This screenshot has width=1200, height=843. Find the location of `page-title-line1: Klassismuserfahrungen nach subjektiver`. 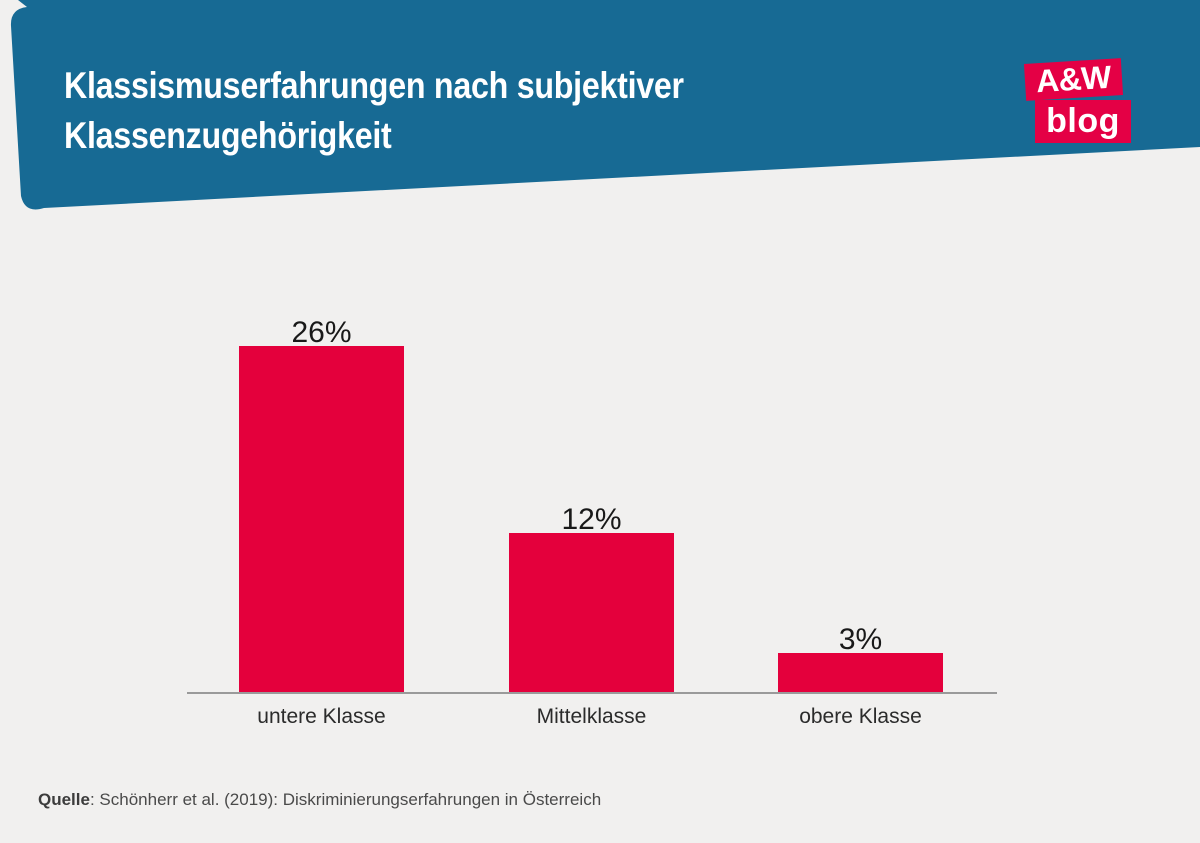

page-title-line1: Klassismuserfahrungen nach subjektiver is located at coordinates (374, 85).